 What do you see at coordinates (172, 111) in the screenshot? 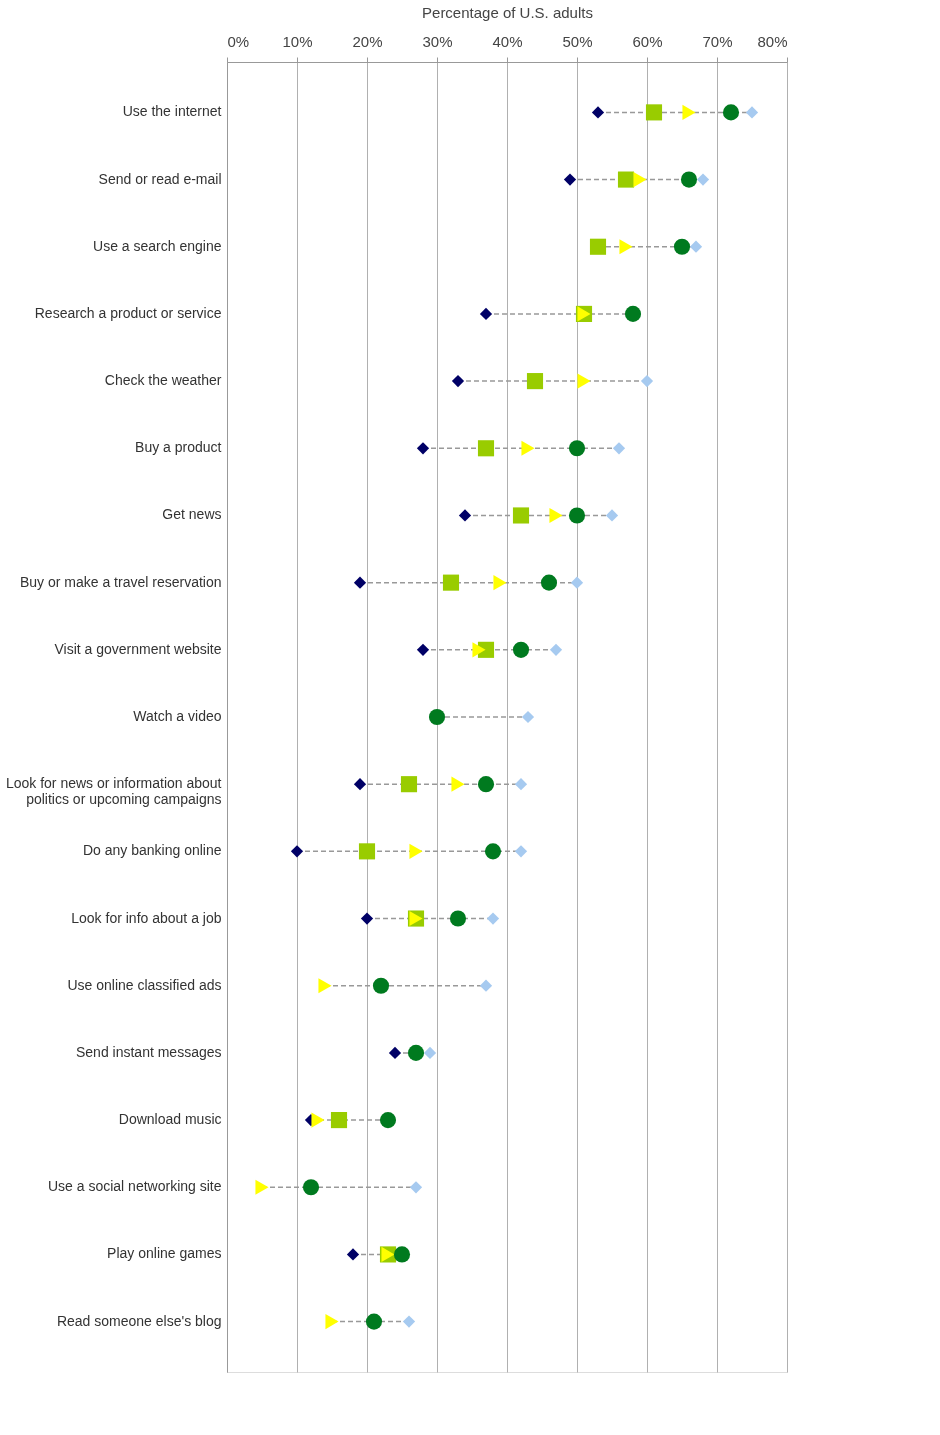
I see `y-tick-label: Use the internet` at bounding box center [172, 111].